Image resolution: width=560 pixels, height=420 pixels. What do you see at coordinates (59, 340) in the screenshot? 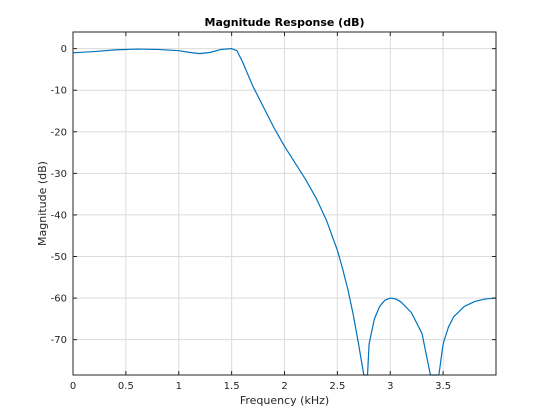
I see `y-tick-label: -70` at bounding box center [59, 340].